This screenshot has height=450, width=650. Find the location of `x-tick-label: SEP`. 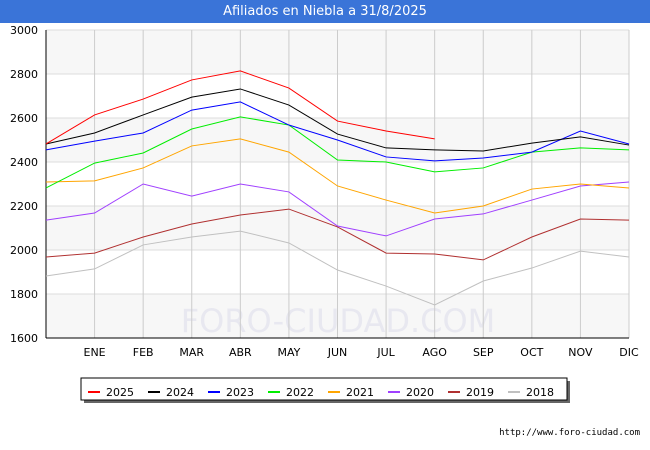

x-tick-label: SEP is located at coordinates (483, 352).